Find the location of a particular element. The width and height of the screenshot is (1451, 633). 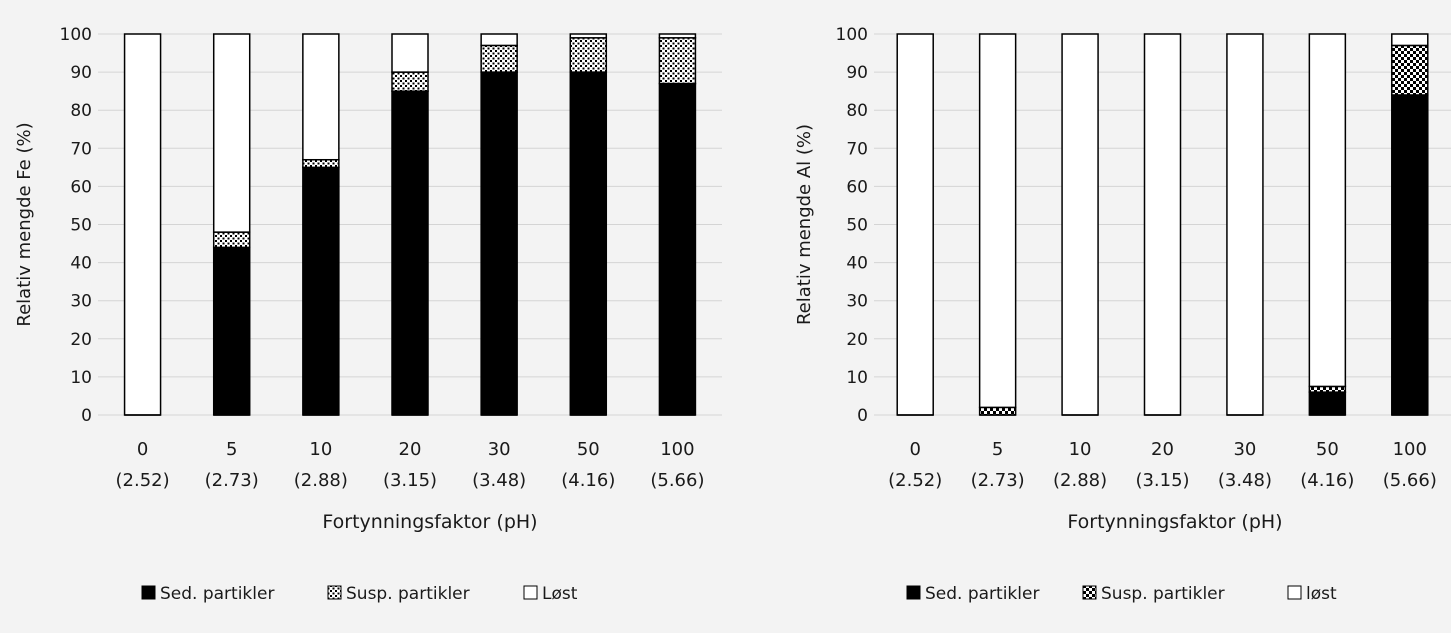

legend-label: Løst is located at coordinates (560, 594).